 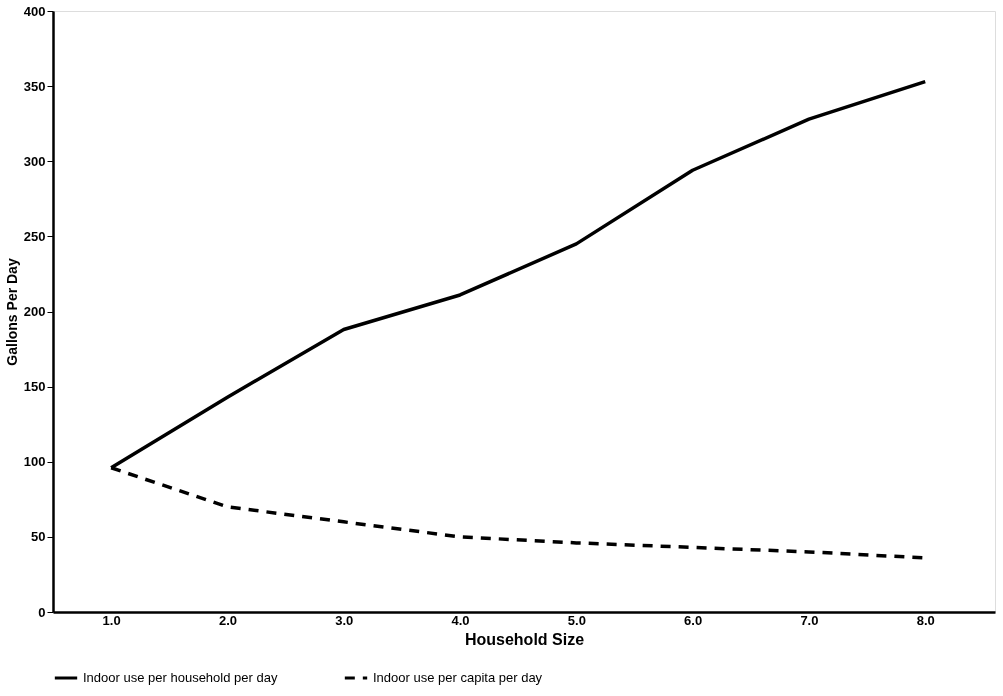 I want to click on y-tick-label: 50, so click(x=38, y=537).